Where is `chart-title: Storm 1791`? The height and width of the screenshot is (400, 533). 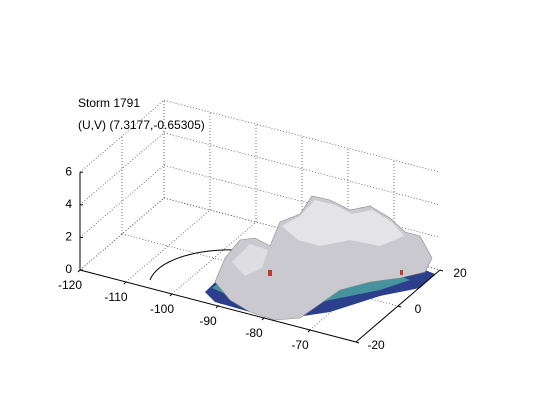 chart-title: Storm 1791 is located at coordinates (109, 103).